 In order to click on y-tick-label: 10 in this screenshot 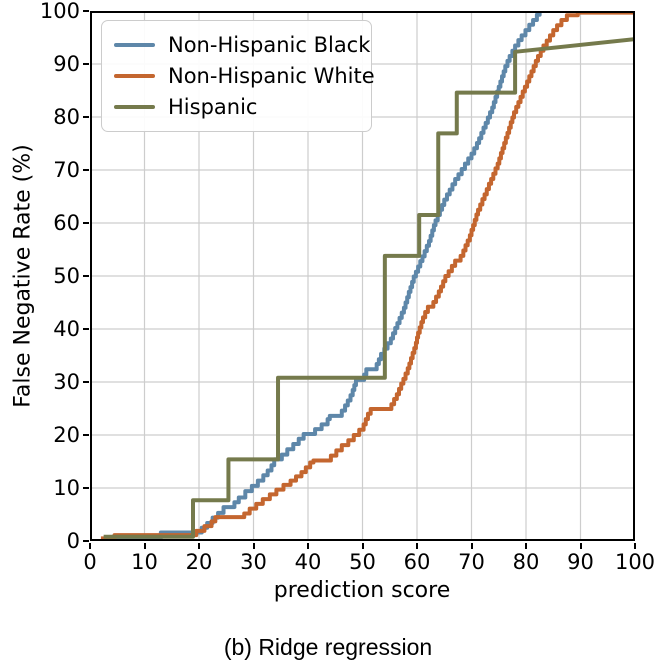, I will do `click(66, 488)`.